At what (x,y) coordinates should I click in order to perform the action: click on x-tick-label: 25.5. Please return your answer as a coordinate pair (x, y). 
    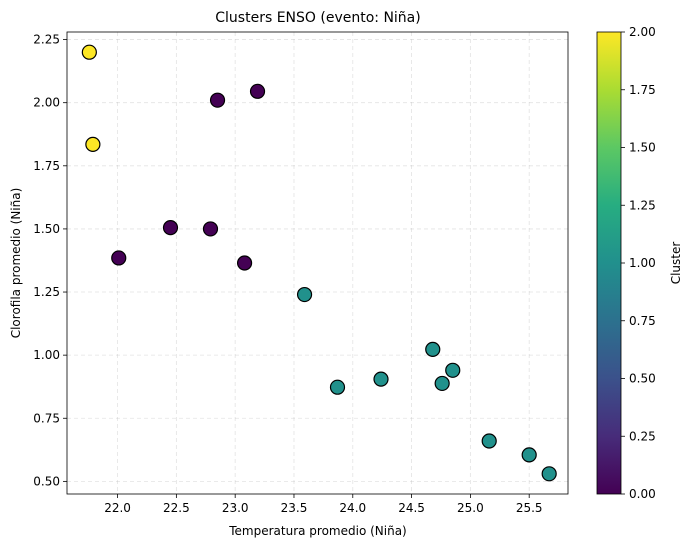
    Looking at the image, I should click on (529, 508).